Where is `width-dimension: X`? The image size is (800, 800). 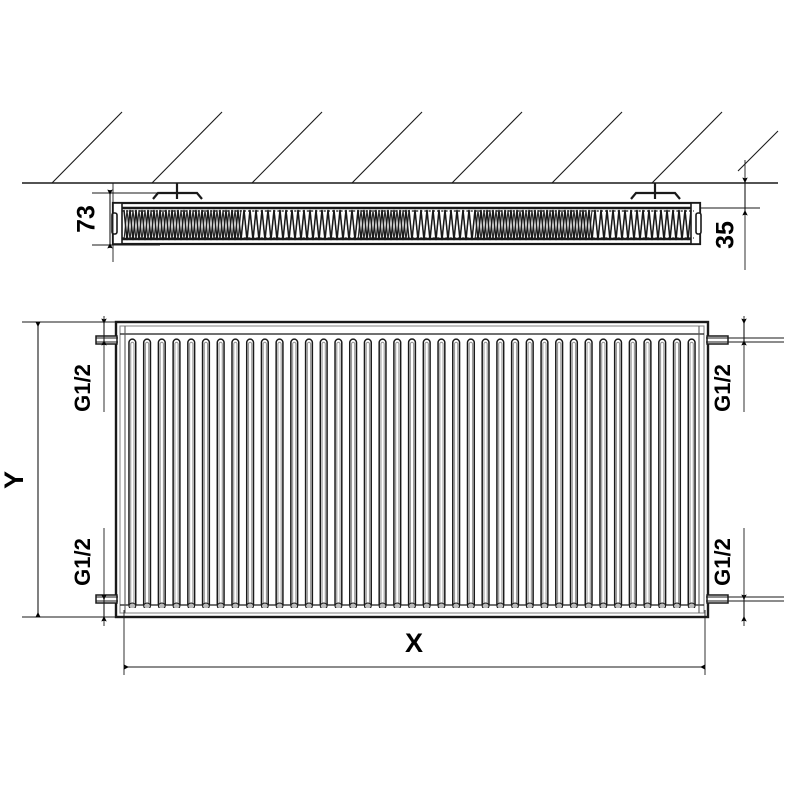 width-dimension: X is located at coordinates (414, 642).